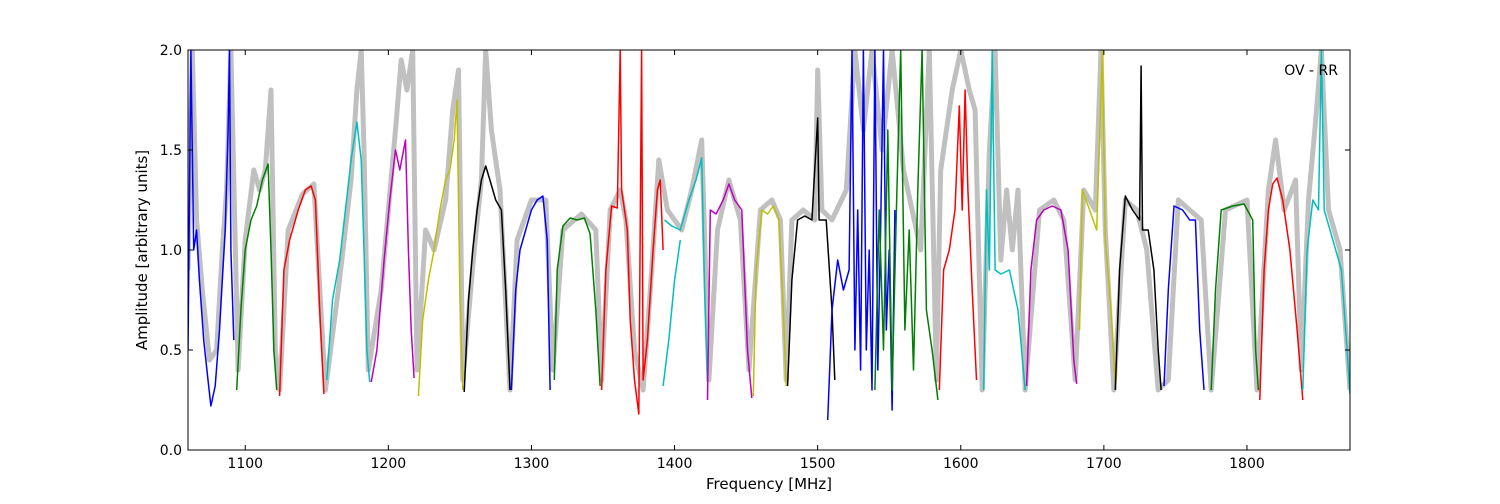 Image resolution: width=1500 pixels, height=504 pixels. Describe the element at coordinates (818, 464) in the screenshot. I see `x-tick-label: 1500` at that location.